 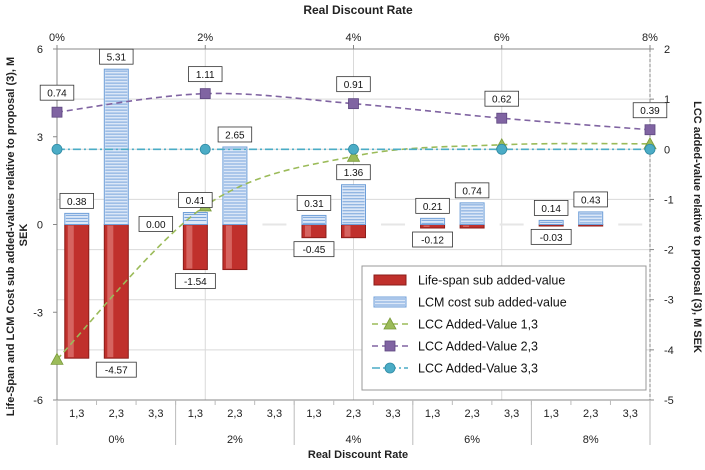 What do you see at coordinates (77, 202) in the screenshot?
I see `bar-data-label: 0.38` at bounding box center [77, 202].